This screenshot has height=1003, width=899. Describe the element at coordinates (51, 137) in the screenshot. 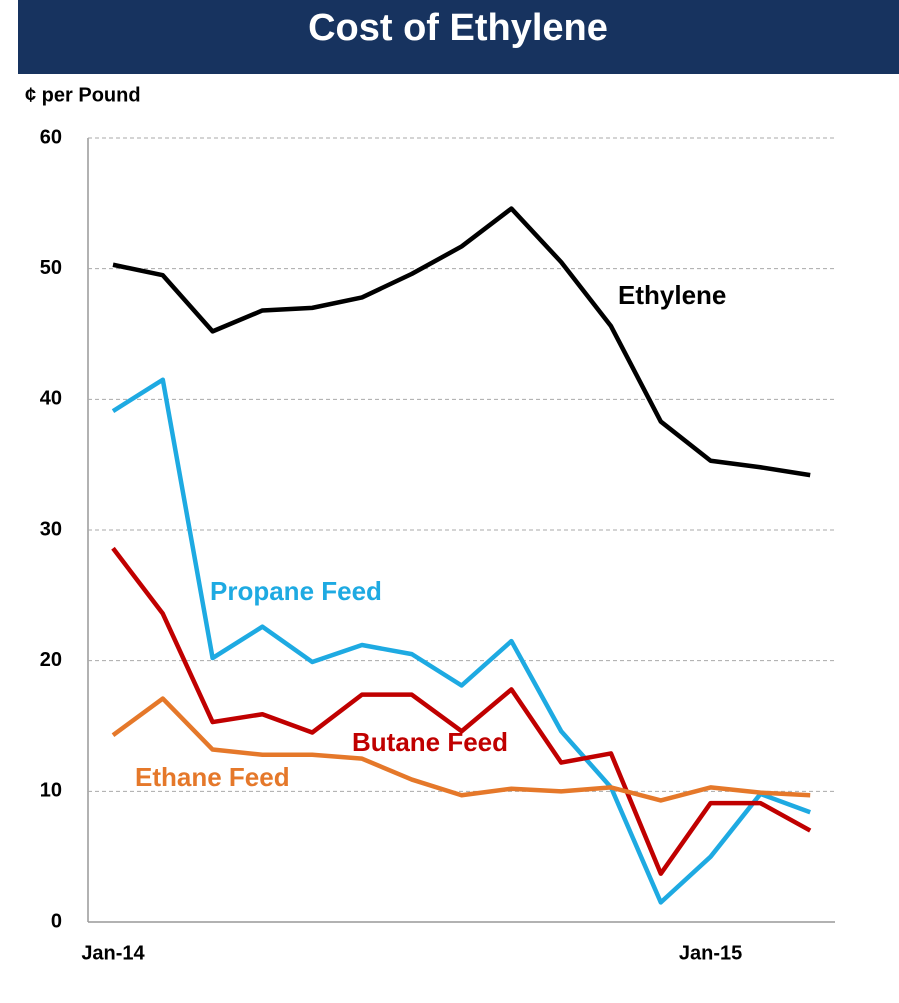

I see `y-tick-label: 60` at that location.